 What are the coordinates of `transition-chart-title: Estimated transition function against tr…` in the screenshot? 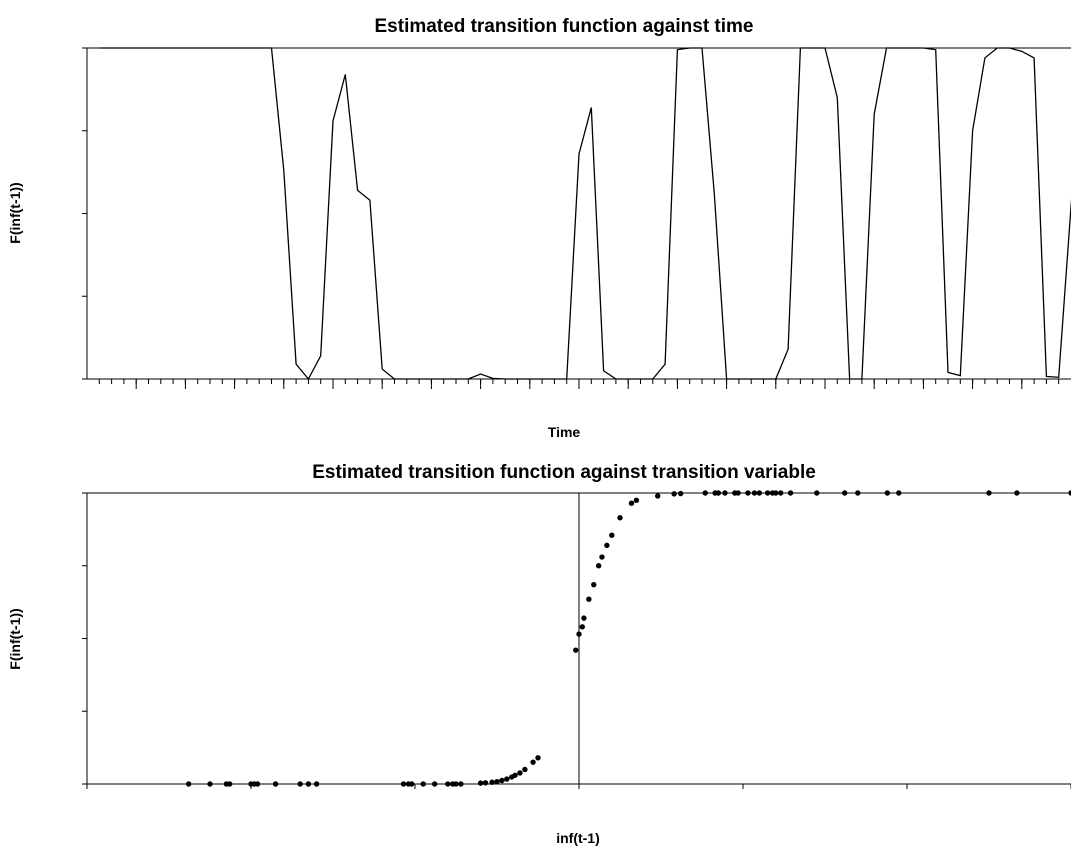 It's located at (564, 472).